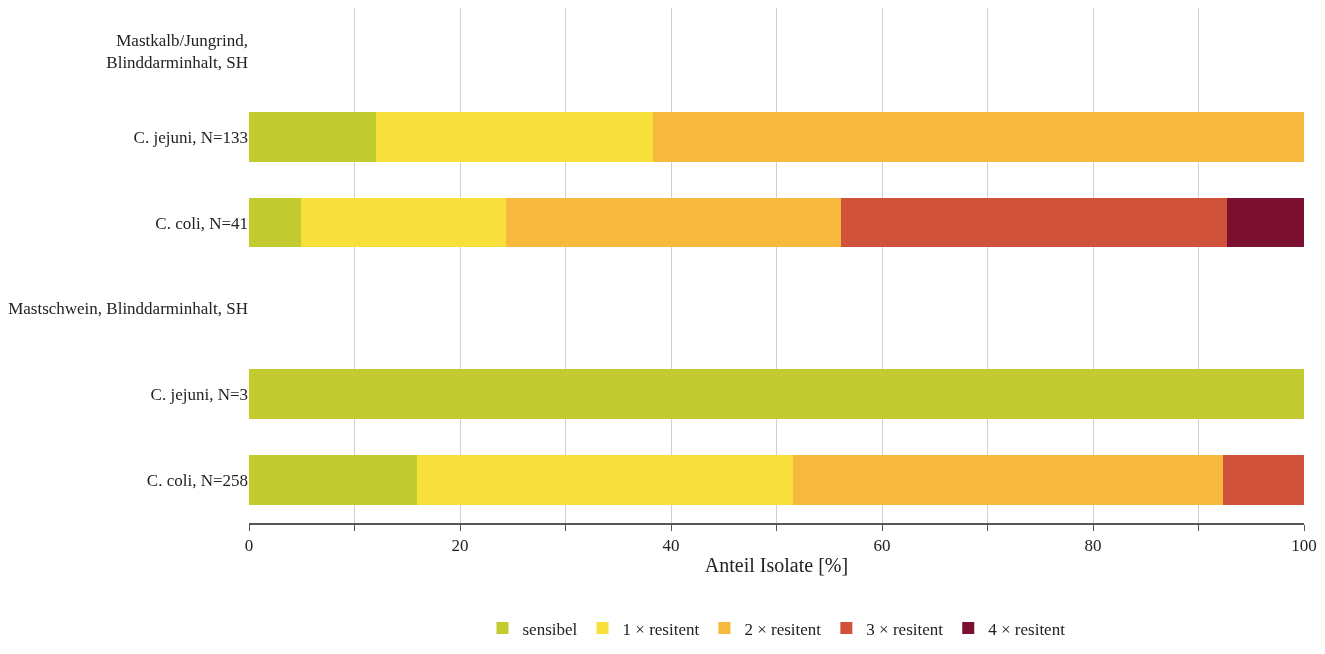  I want to click on x-tick-label: 20, so click(460, 546).